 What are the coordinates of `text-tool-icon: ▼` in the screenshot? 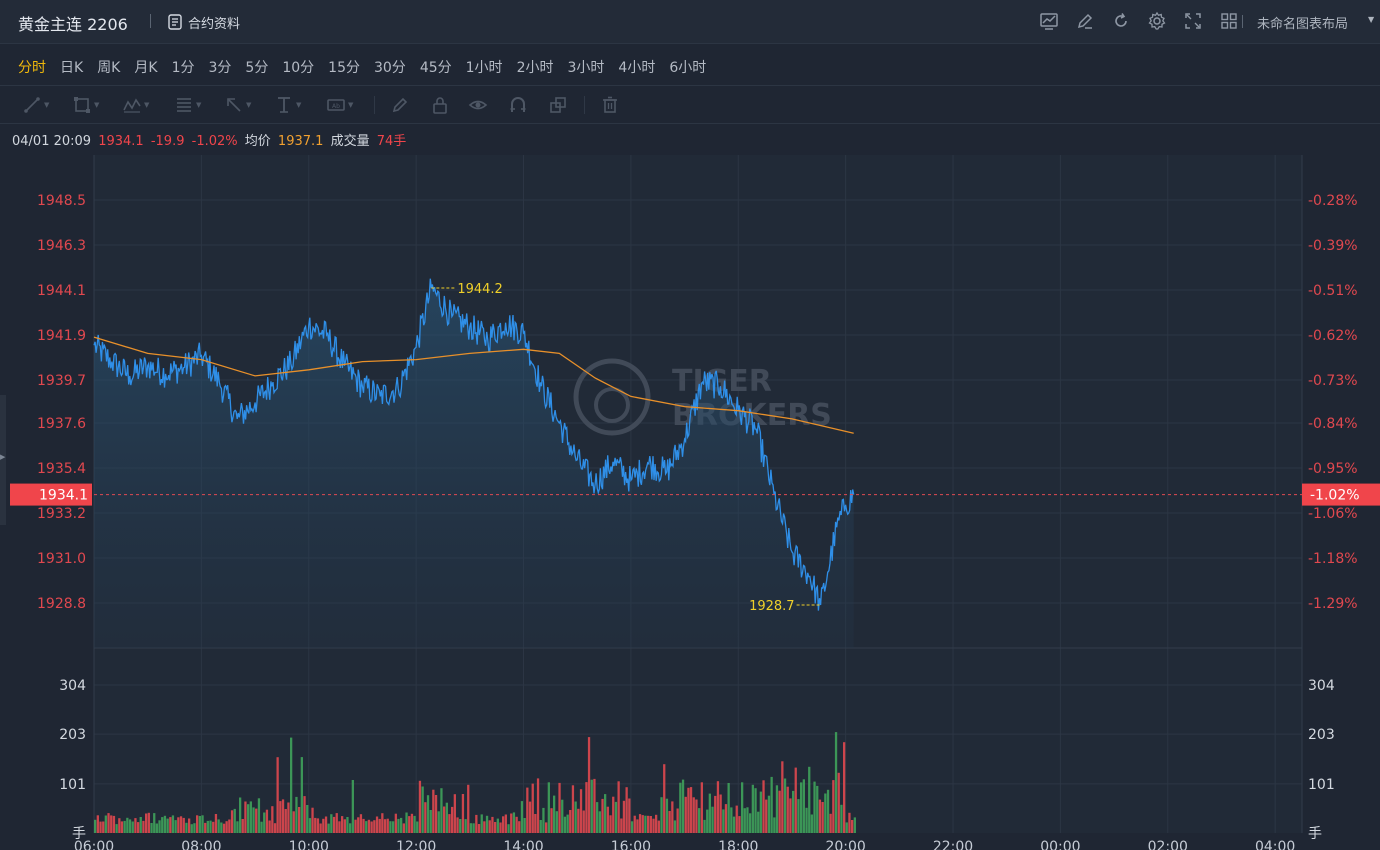 It's located at (290, 105).